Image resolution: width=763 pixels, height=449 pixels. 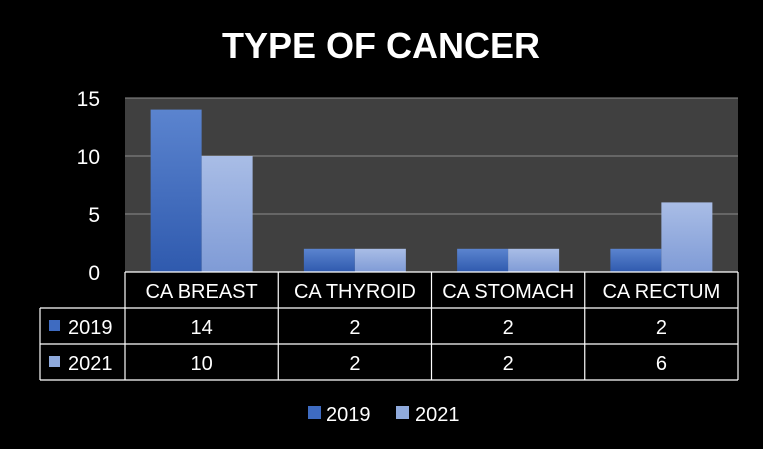 What do you see at coordinates (348, 415) in the screenshot?
I see `legend-label: 2019` at bounding box center [348, 415].